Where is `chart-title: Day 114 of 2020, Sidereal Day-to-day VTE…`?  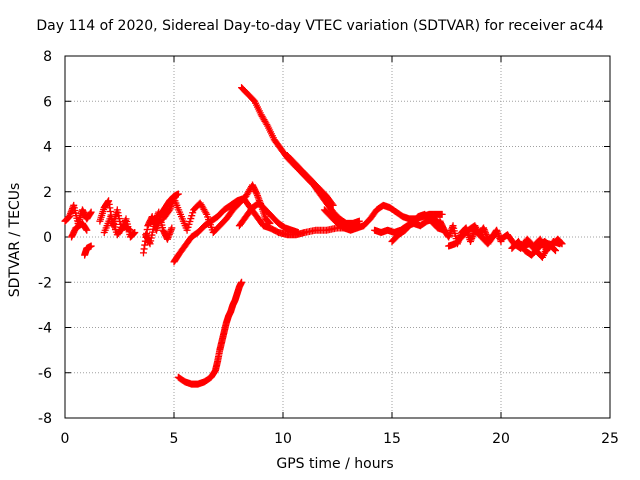 chart-title: Day 114 of 2020, Sidereal Day-to-day VTE… is located at coordinates (320, 26).